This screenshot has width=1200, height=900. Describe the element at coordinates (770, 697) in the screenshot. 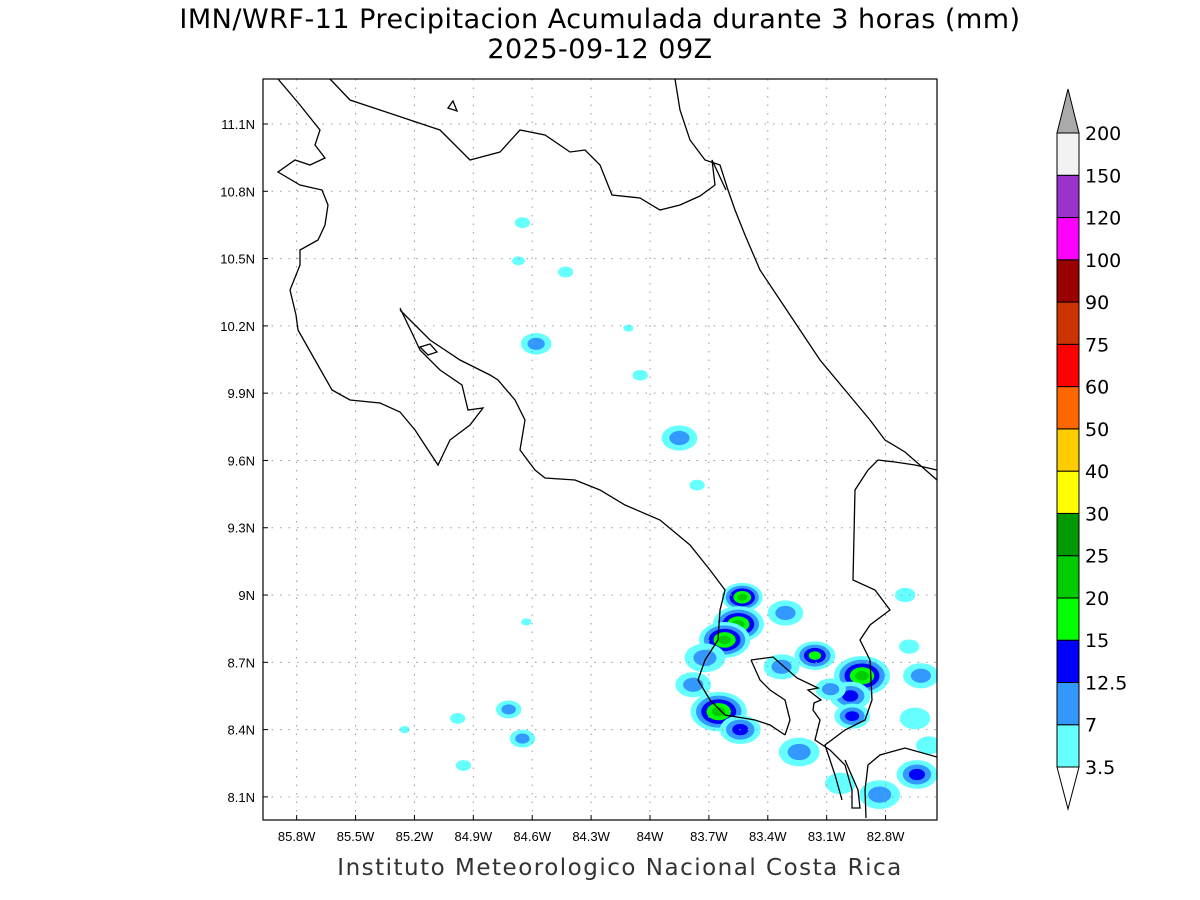

I see `osa-west` at that location.